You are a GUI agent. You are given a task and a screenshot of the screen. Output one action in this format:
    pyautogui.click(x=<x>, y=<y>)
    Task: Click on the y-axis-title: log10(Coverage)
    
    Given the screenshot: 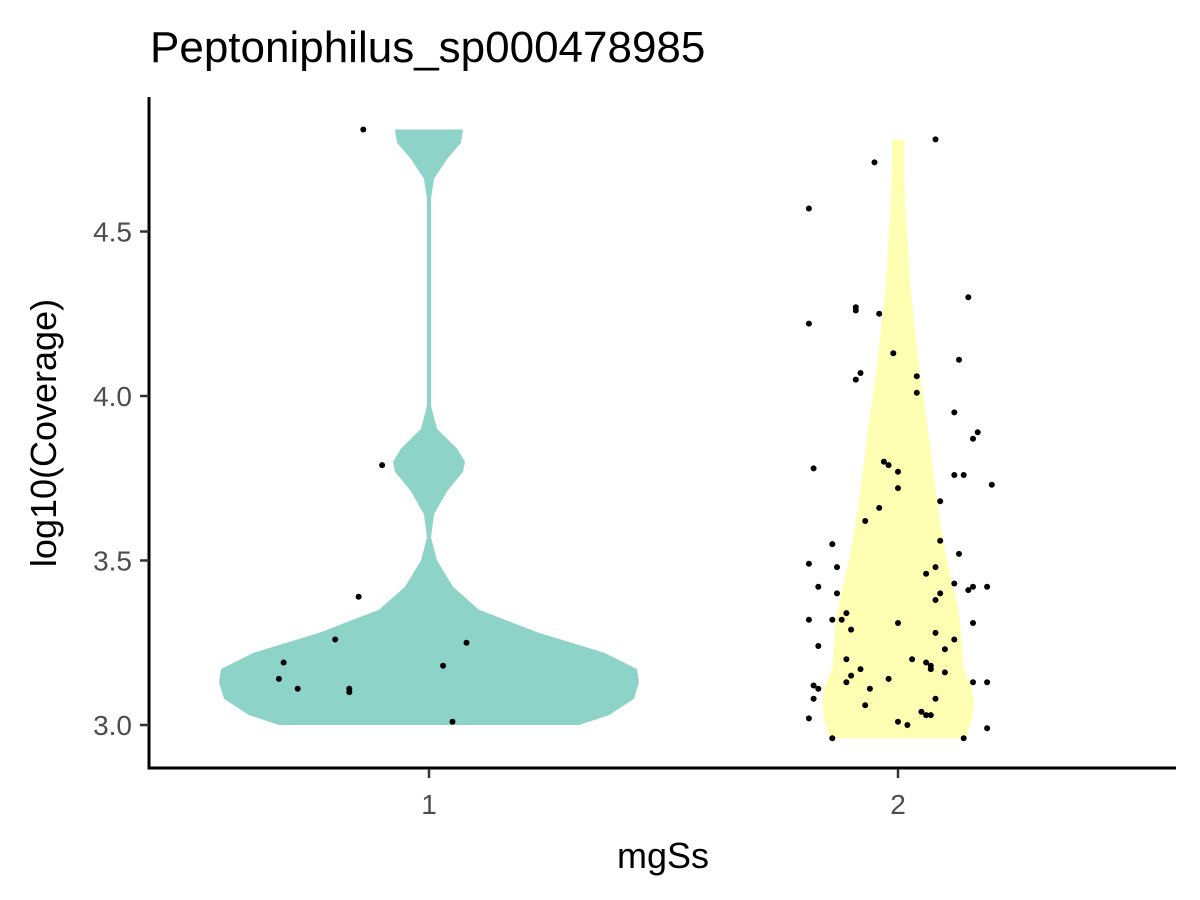 What is the action you would take?
    pyautogui.click(x=43, y=433)
    